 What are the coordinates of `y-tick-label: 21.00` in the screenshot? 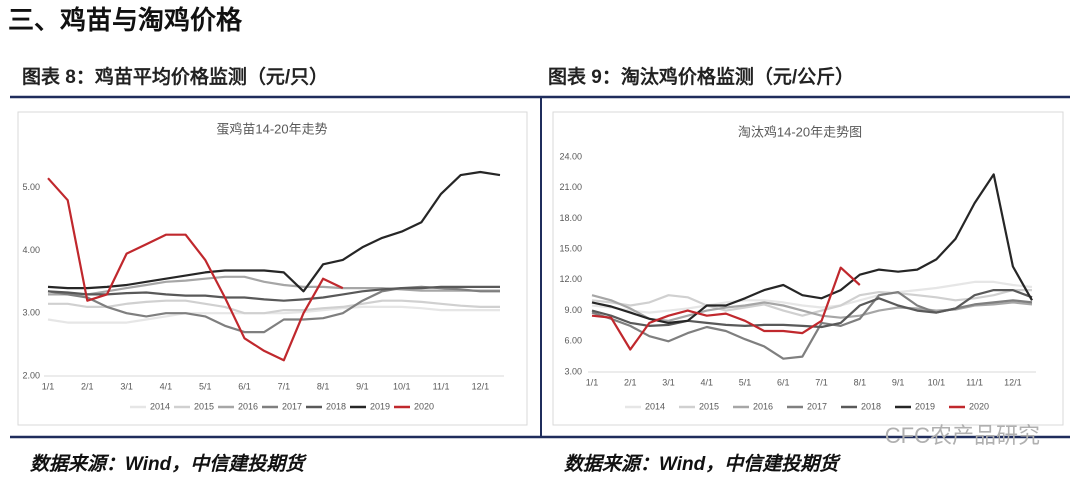 It's located at (570, 187).